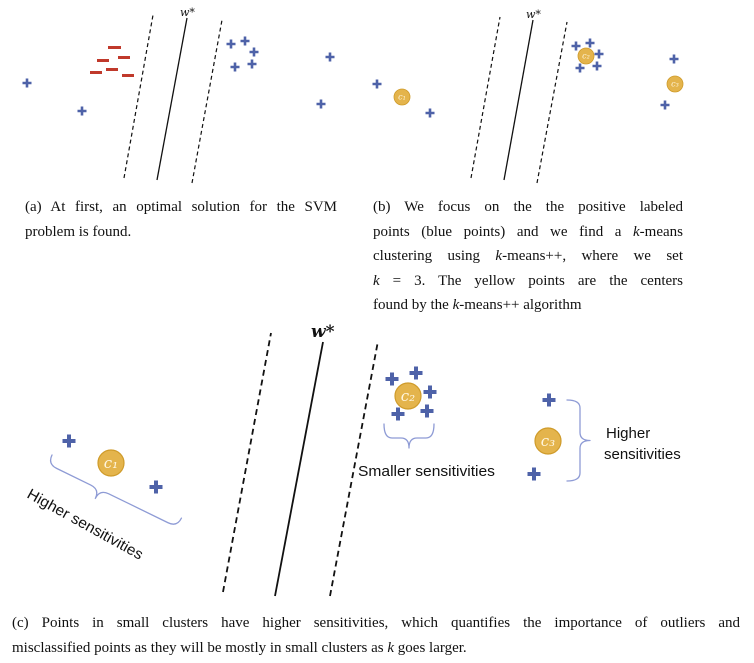  Describe the element at coordinates (628, 433) in the screenshot. I see `small-cluster-sensitivity-label-line-1: Higher` at that location.